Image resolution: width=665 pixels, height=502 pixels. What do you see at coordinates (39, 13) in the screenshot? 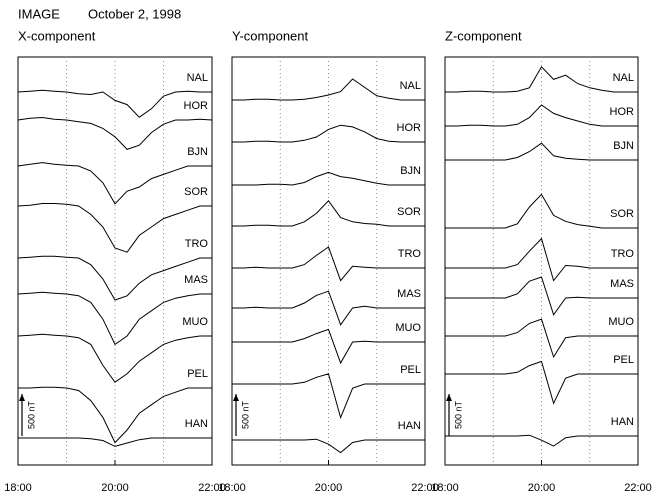
I see `header-title: IMAGE` at bounding box center [39, 13].